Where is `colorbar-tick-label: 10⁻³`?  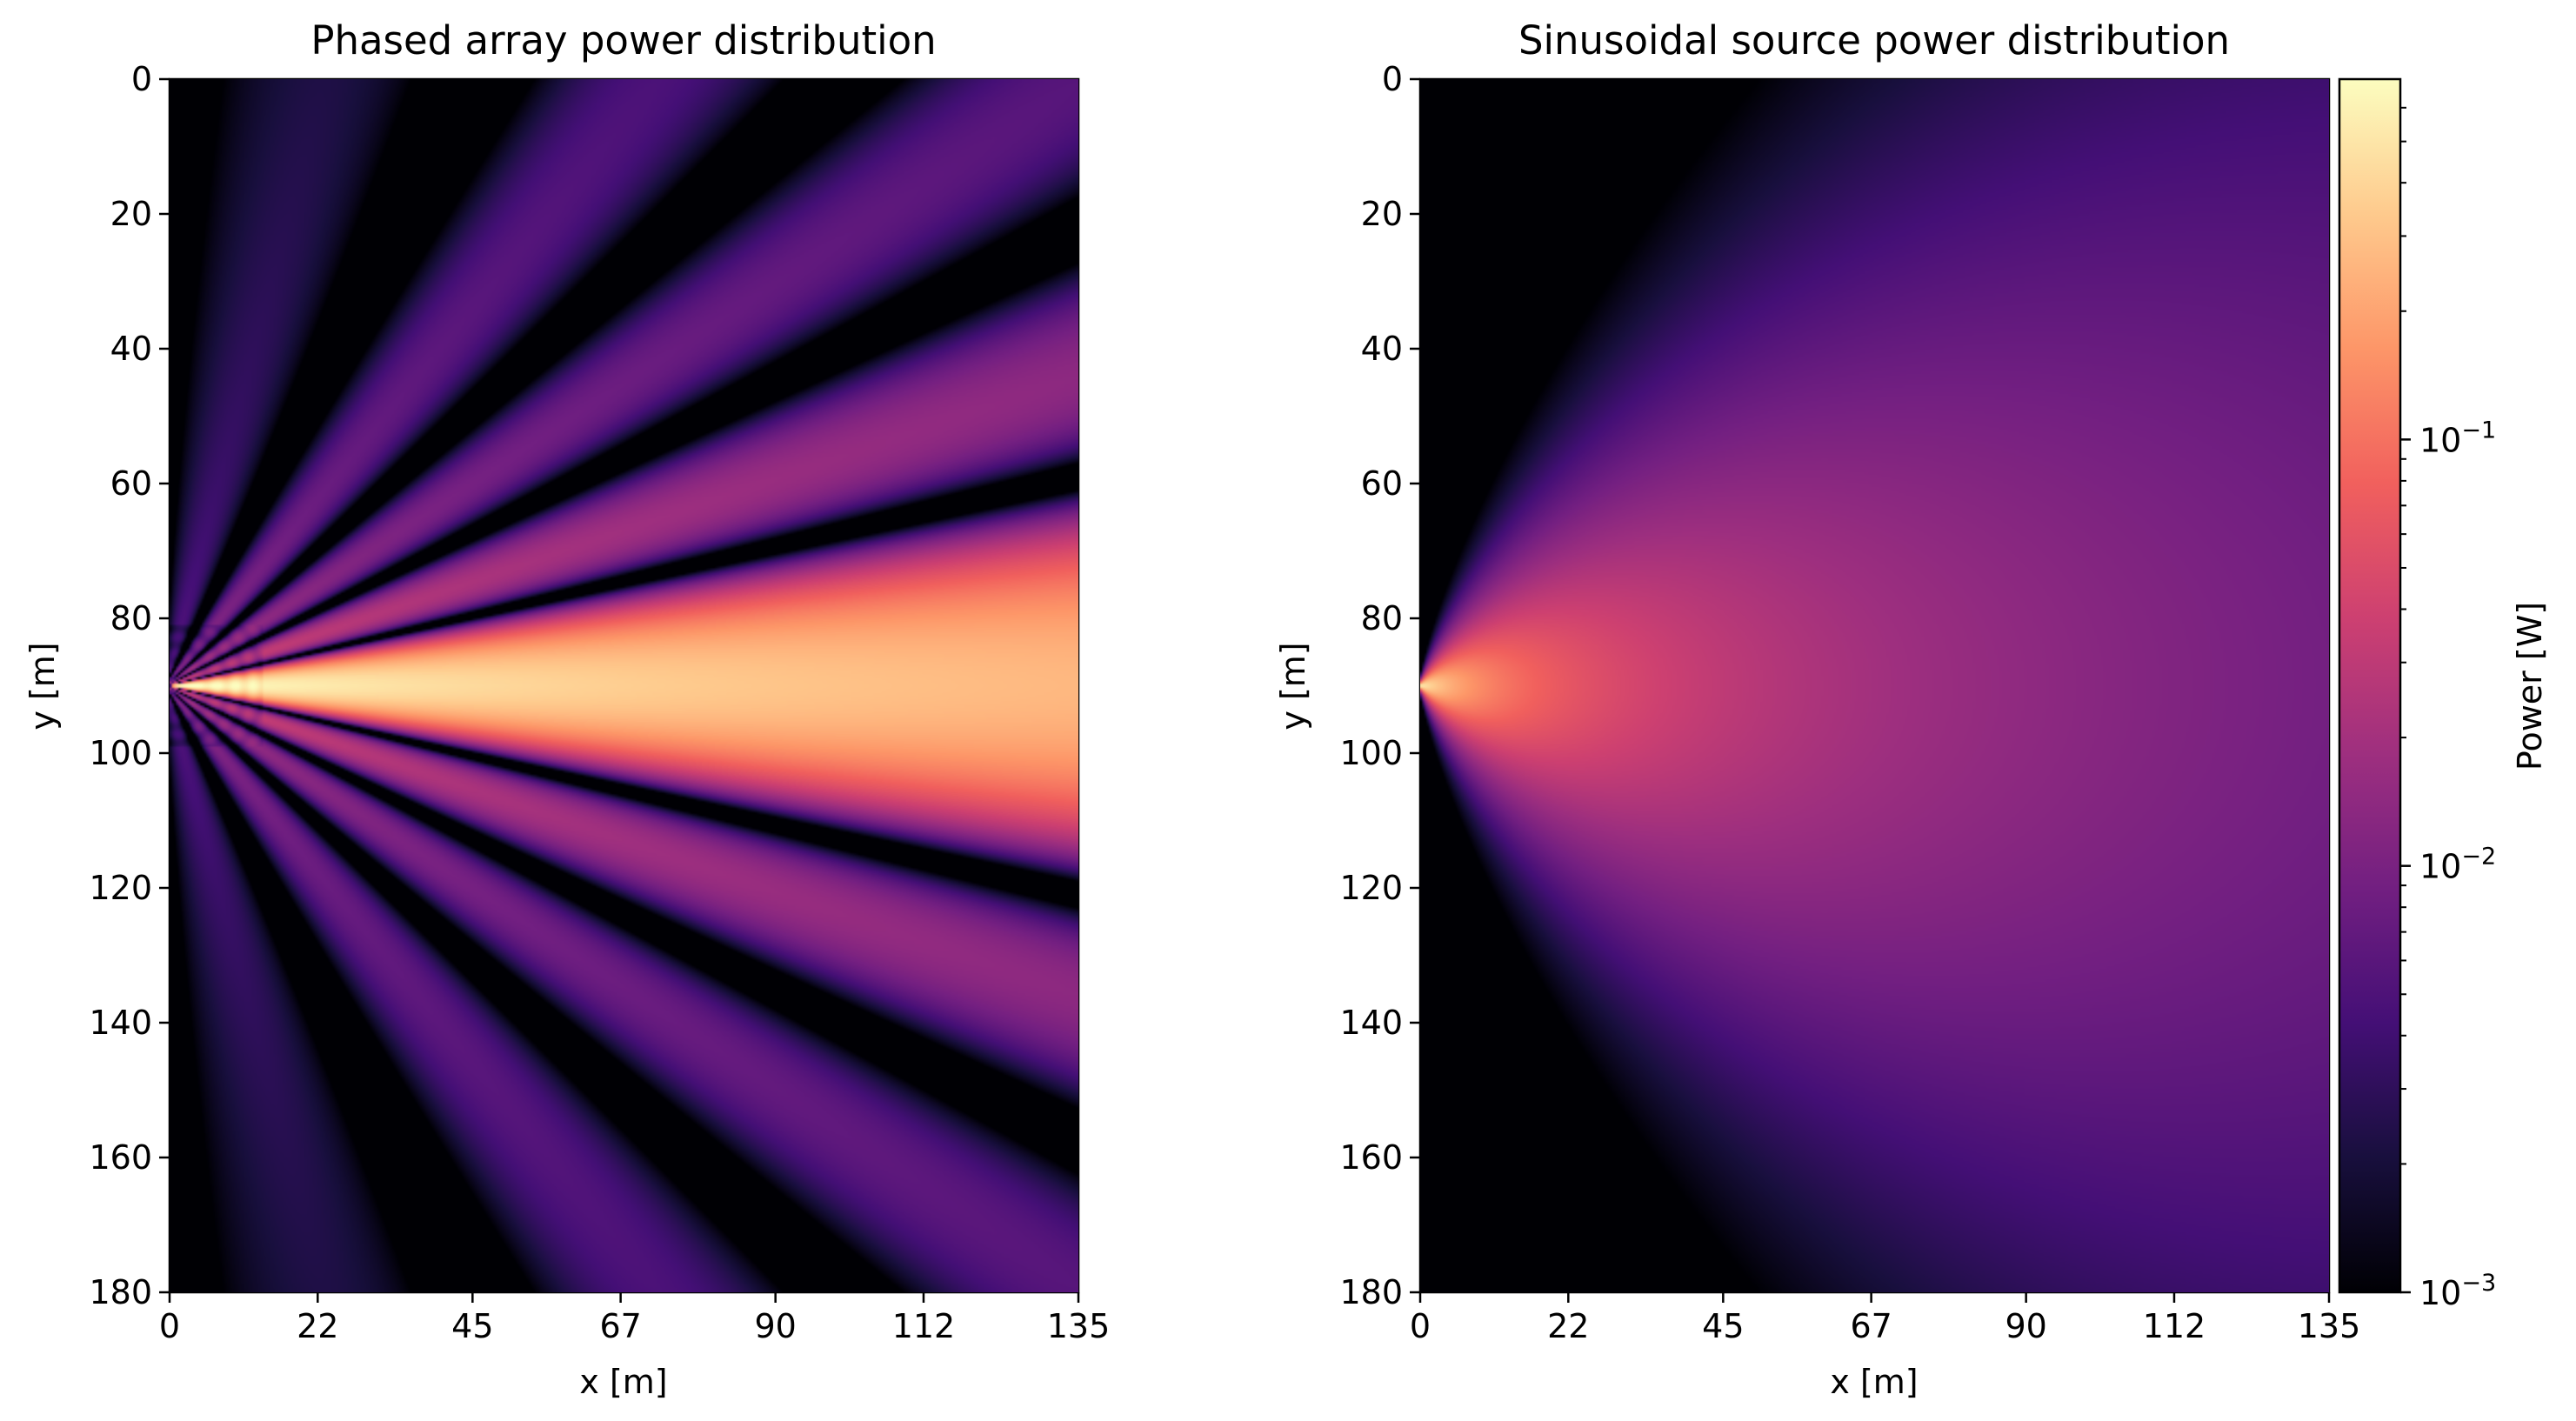 colorbar-tick-label: 10⁻³ is located at coordinates (2457, 1291).